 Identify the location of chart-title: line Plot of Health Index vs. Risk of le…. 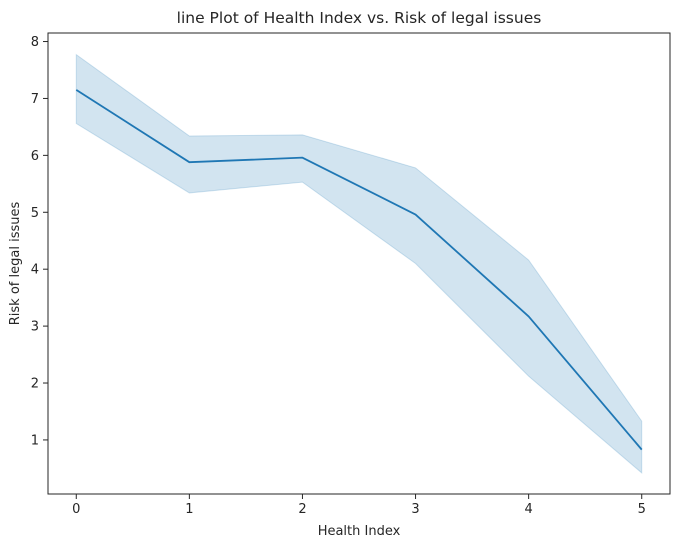
(359, 18).